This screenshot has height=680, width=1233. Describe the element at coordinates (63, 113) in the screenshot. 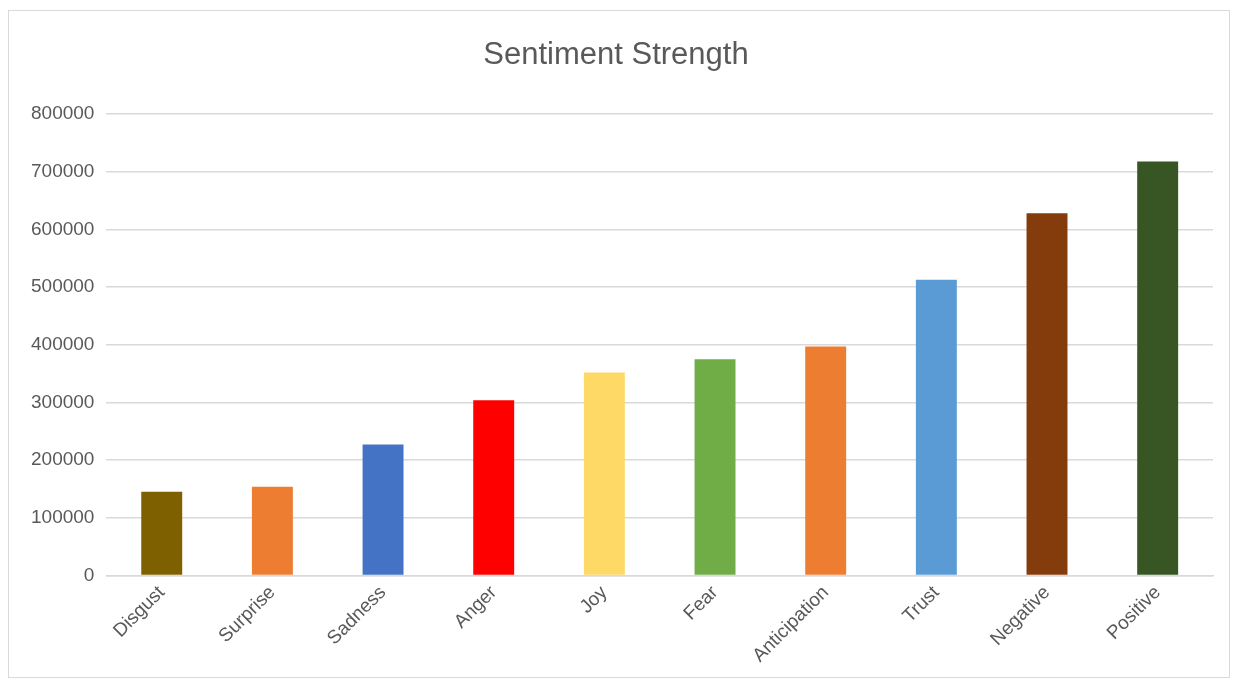

I see `y-tick-label: 800000` at that location.